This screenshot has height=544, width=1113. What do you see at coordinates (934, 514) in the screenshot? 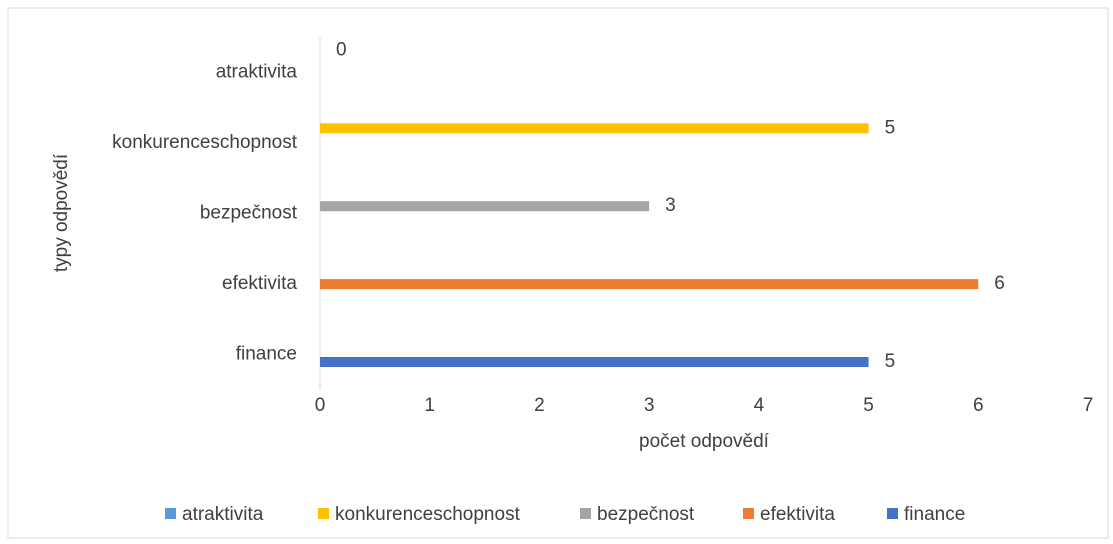
I see `legend-label: finance` at bounding box center [934, 514].